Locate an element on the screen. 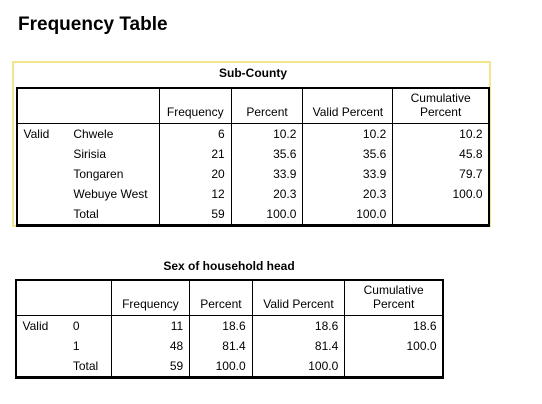  percent-cell: 33.9 is located at coordinates (266, 174).